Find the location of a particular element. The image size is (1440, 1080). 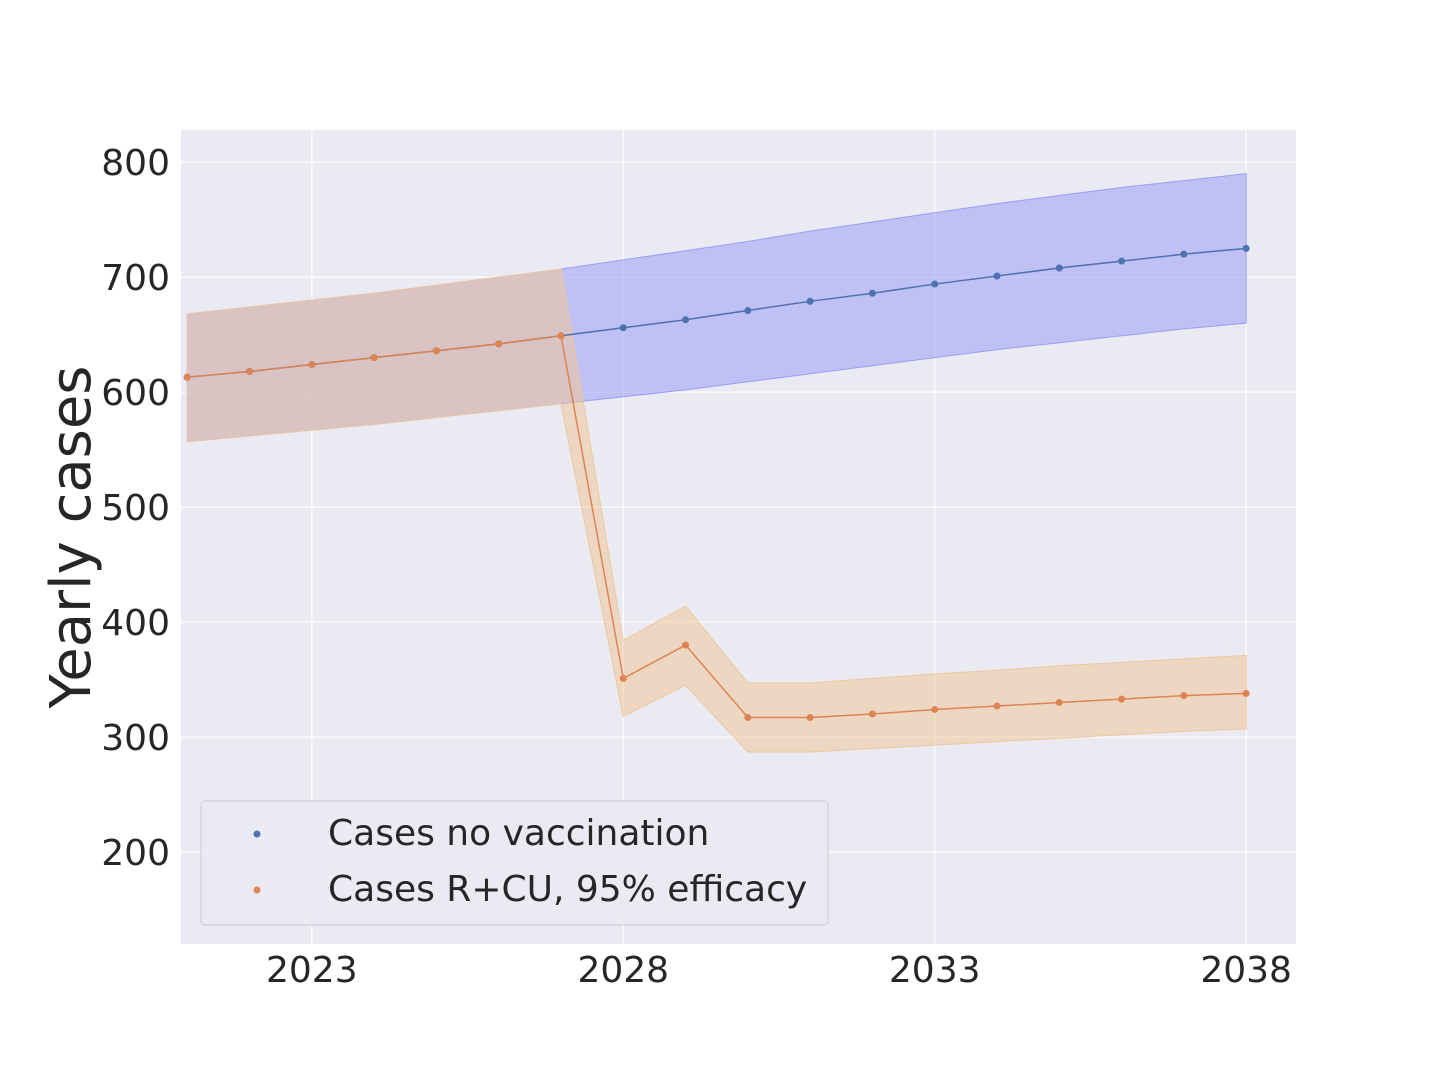

x-tick-label-0: 2023 is located at coordinates (312, 970).